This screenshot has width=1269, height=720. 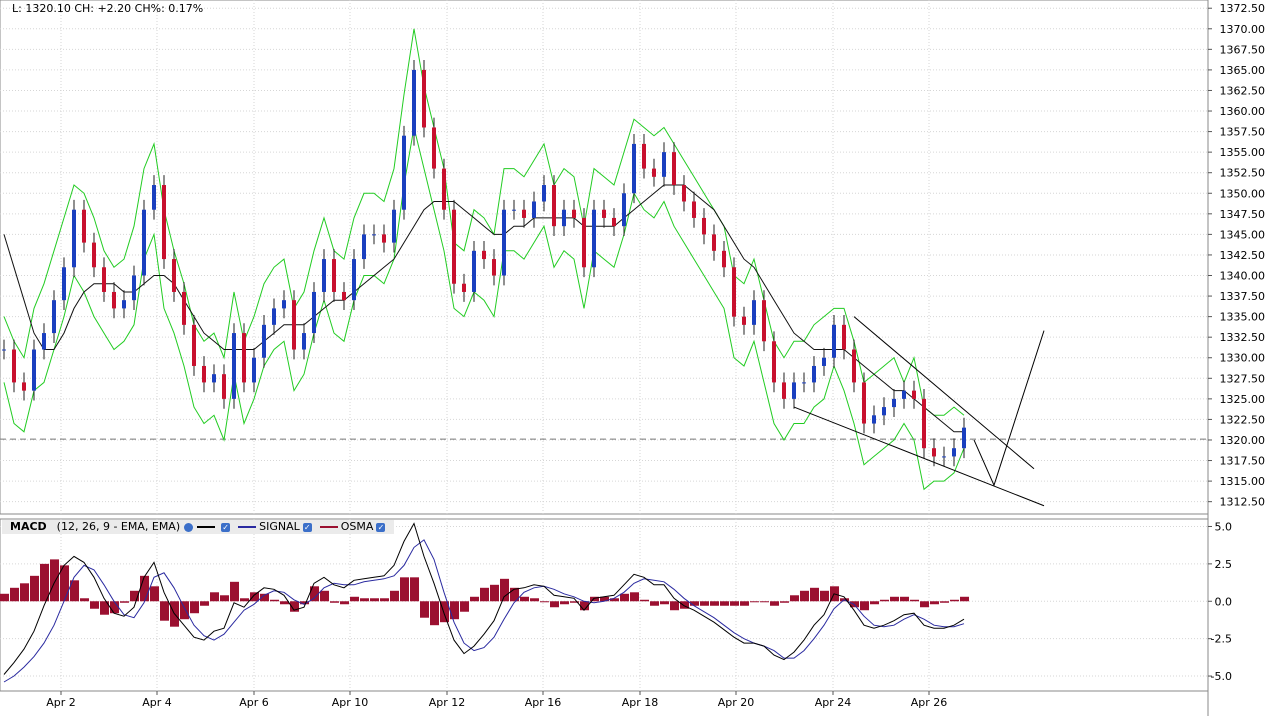 I want to click on settings-icon, so click(x=189, y=527).